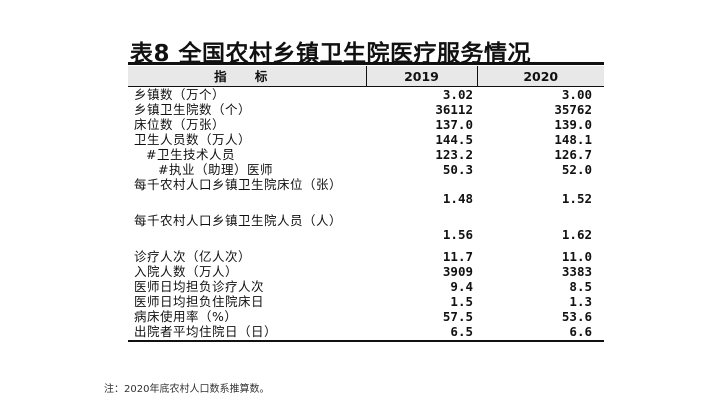 The image size is (716, 416). Describe the element at coordinates (366, 154) in the screenshot. I see `table-row: #卫生技术人员 123.2 126.7` at that location.